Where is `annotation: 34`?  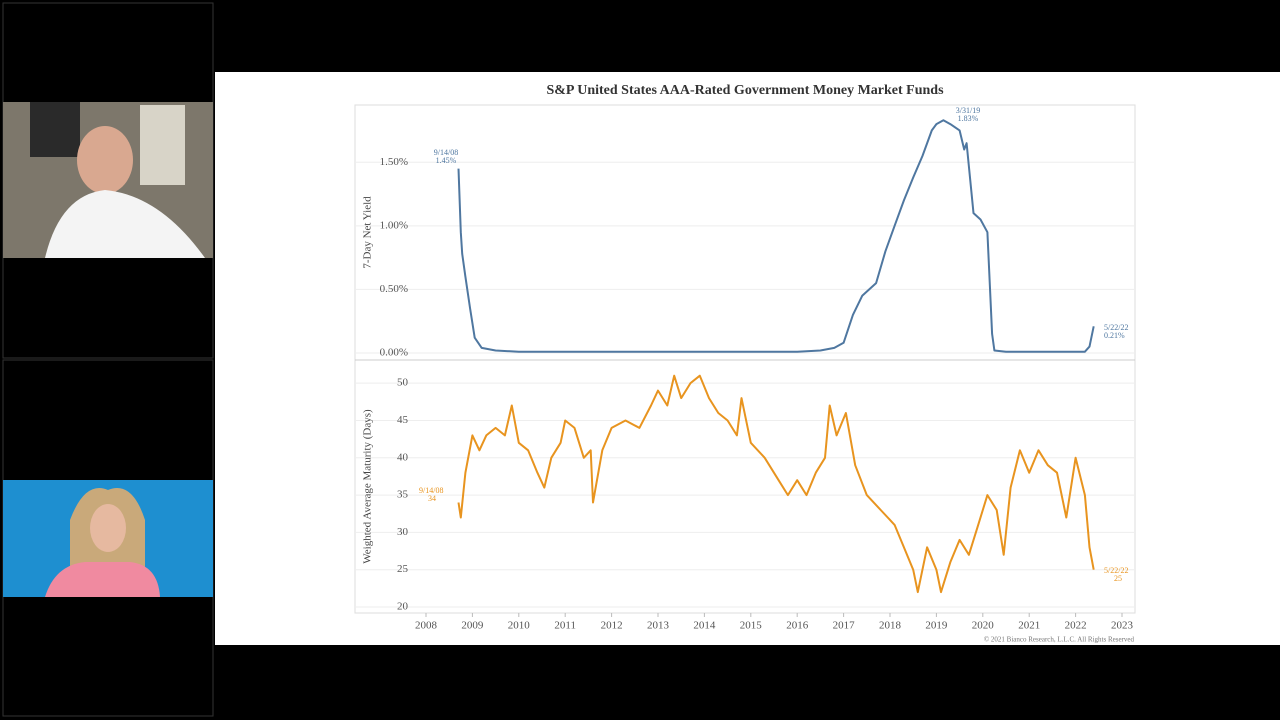
annotation: 34 is located at coordinates (432, 498).